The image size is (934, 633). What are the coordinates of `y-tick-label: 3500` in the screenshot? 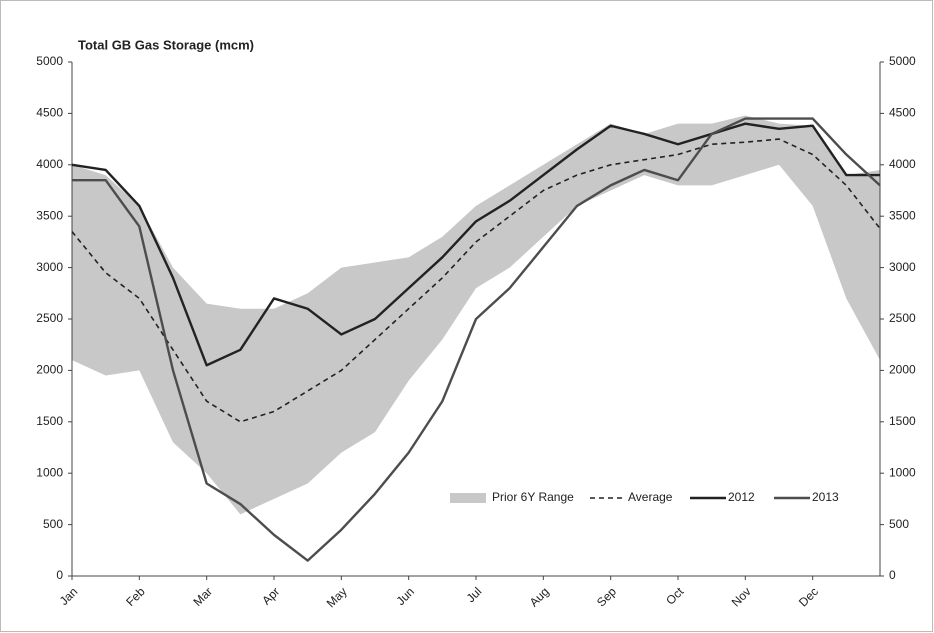 It's located at (49, 215).